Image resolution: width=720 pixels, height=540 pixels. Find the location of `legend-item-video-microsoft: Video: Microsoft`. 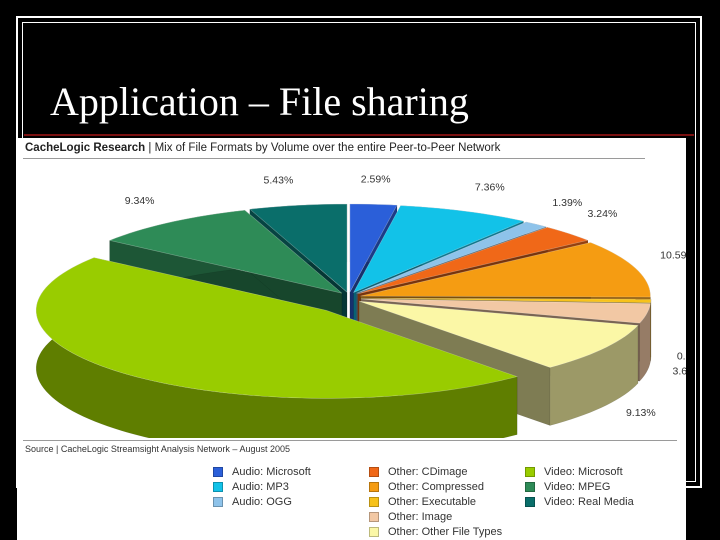

legend-item-video-microsoft: Video: Microsoft is located at coordinates (574, 472).